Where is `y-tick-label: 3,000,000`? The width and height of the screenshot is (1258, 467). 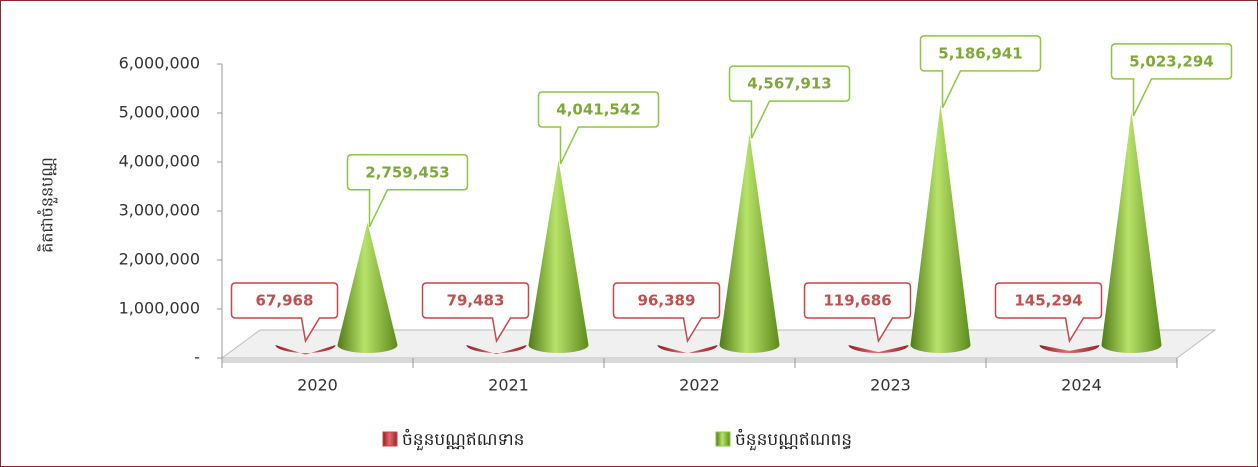
y-tick-label: 3,000,000 is located at coordinates (159, 210).